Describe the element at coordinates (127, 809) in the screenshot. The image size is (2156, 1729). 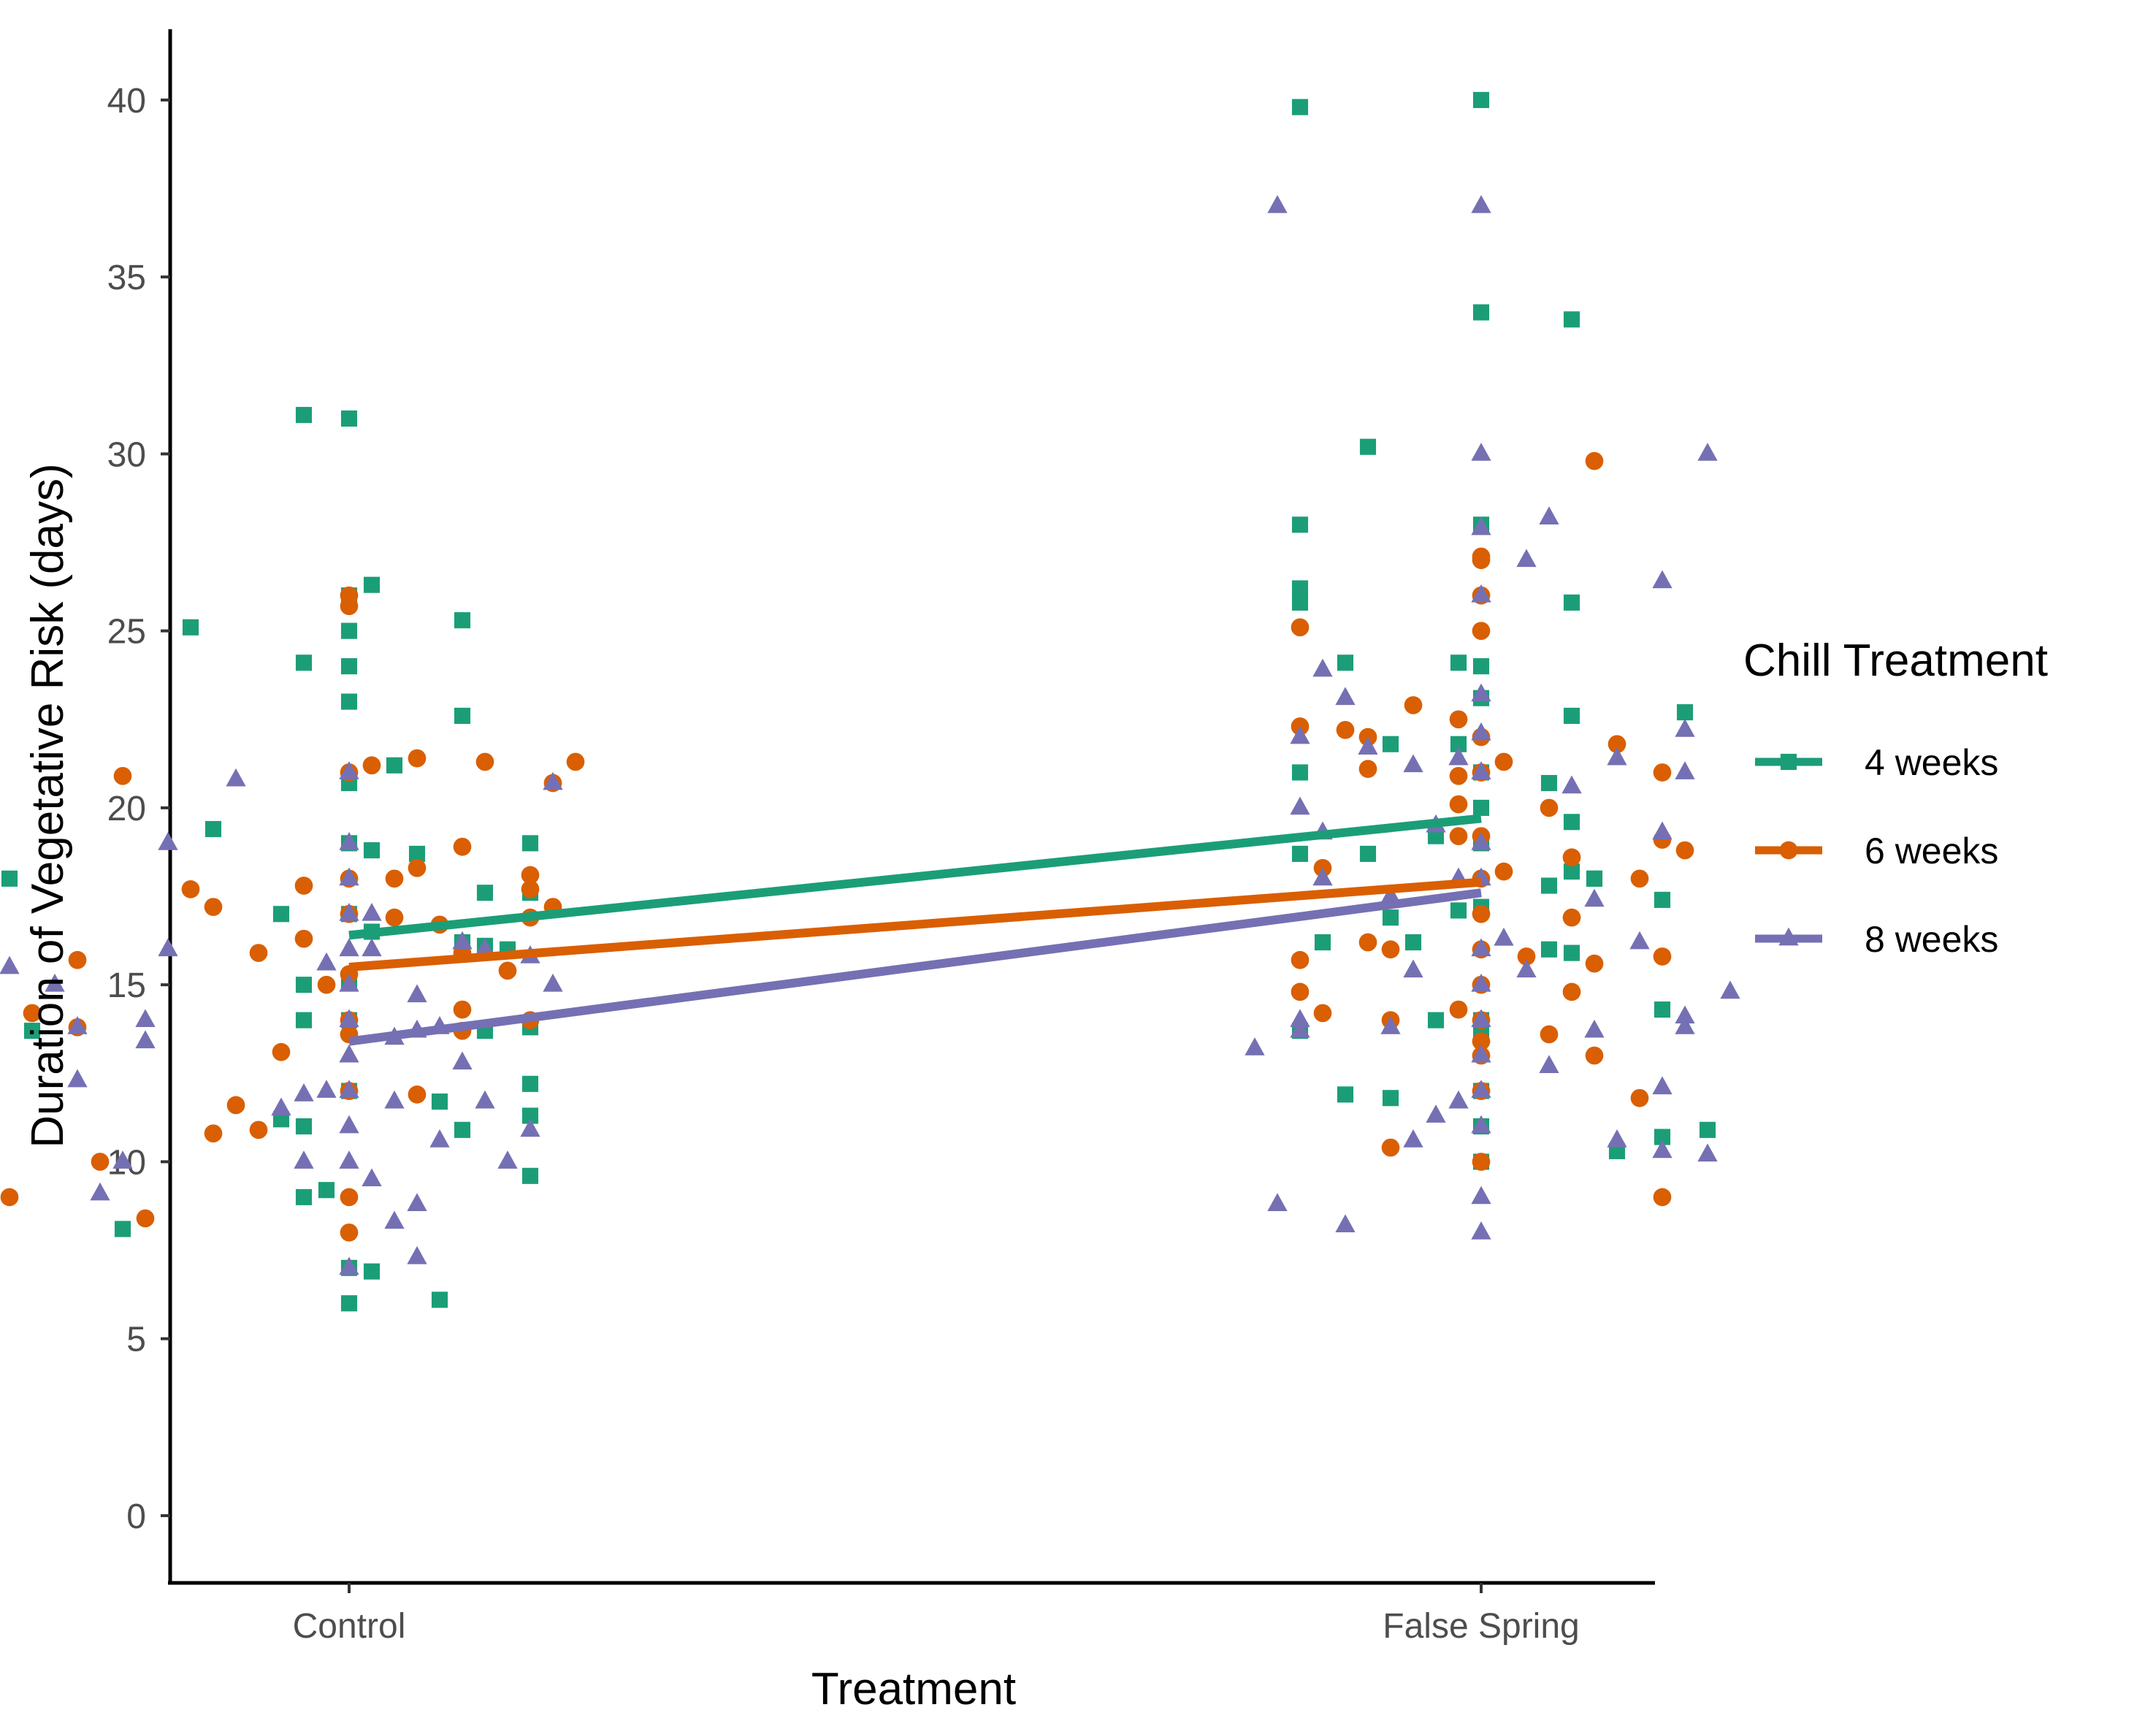
I see `y-tick-label: 20` at that location.